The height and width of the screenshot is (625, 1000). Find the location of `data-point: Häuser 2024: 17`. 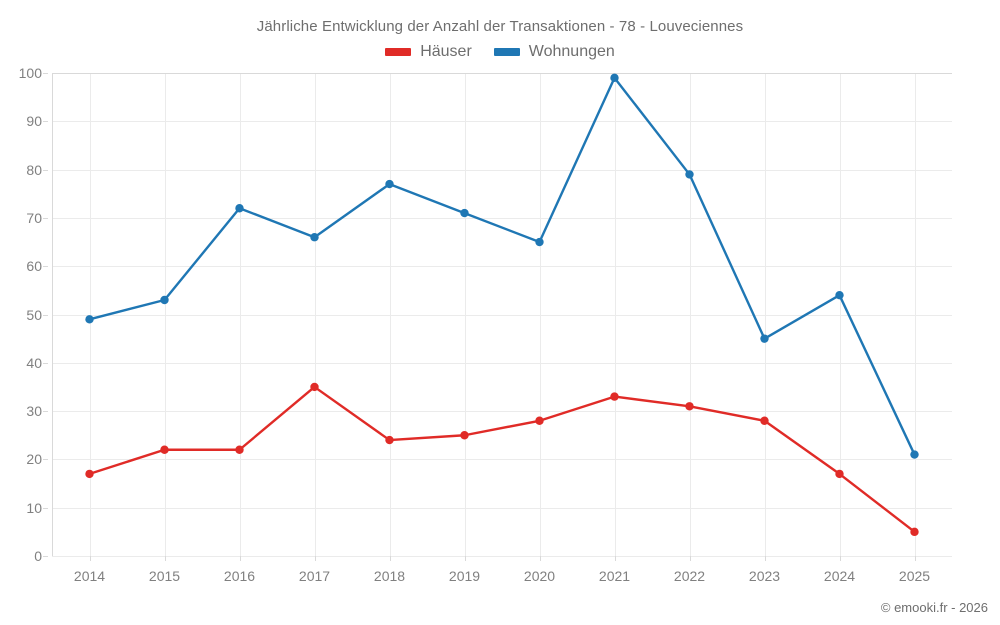

data-point: Häuser 2024: 17 is located at coordinates (839, 474).